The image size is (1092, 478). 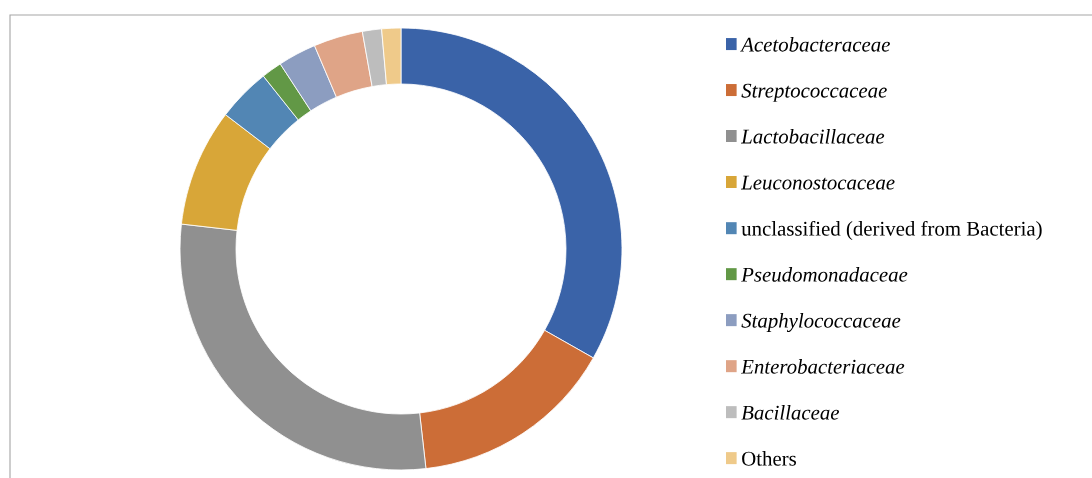 I want to click on legend-label: Staphylococcaceae, so click(x=821, y=323).